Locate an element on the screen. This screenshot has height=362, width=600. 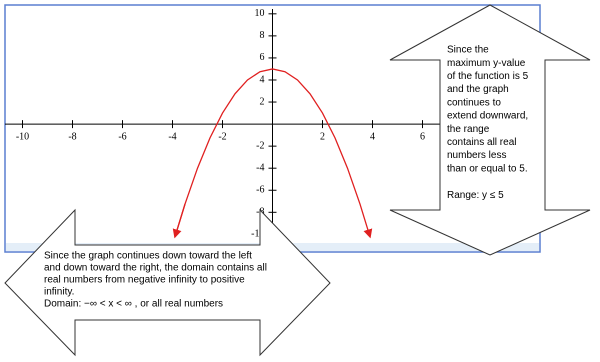
note-line: extend downward, is located at coordinates (487, 116).